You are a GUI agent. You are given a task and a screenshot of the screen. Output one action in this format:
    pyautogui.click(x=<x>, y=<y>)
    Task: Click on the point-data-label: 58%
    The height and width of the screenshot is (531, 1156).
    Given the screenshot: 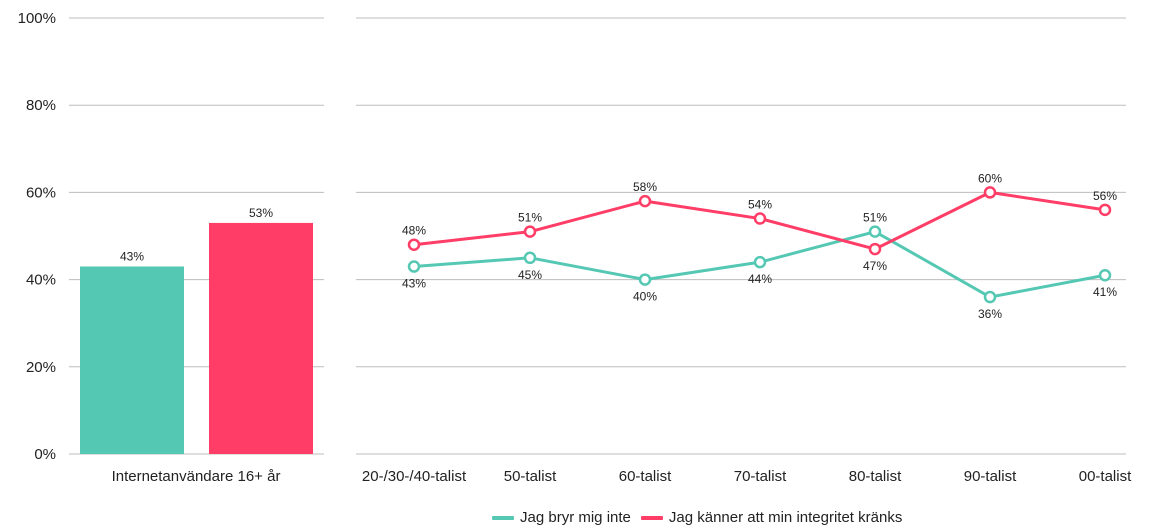 What is the action you would take?
    pyautogui.click(x=645, y=187)
    